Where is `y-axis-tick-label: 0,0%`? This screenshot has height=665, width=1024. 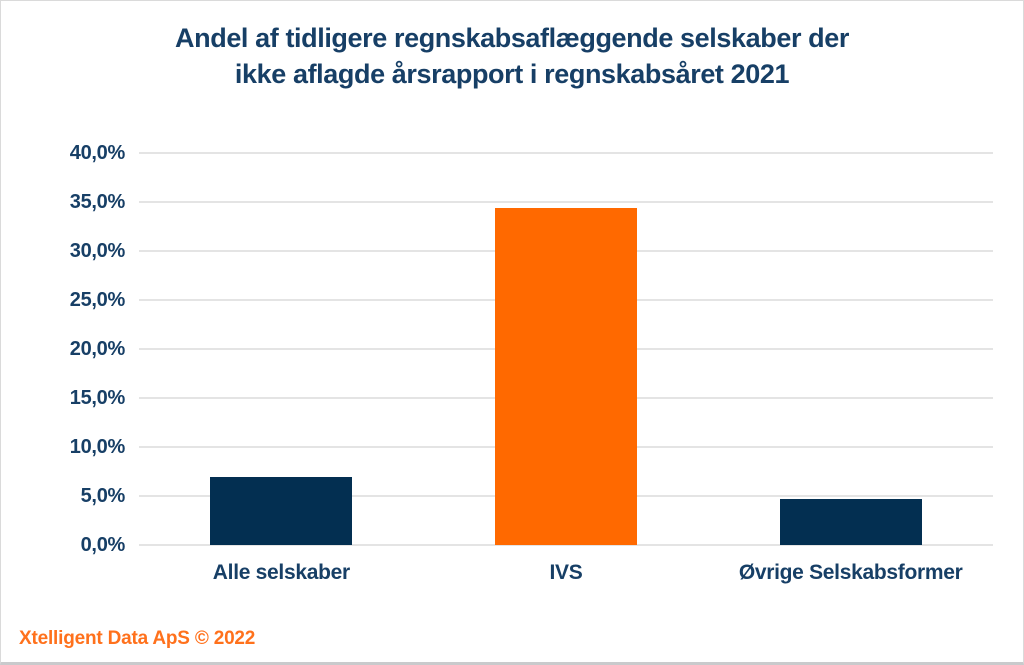 y-axis-tick-label: 0,0% is located at coordinates (103, 545).